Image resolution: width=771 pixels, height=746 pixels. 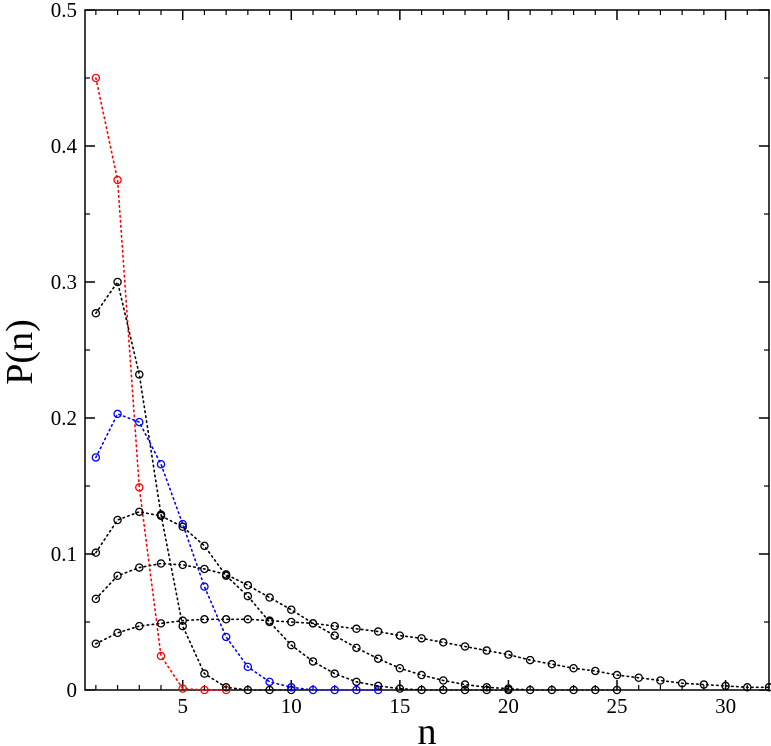 I want to click on y-tick-label: 0, so click(x=72, y=690).